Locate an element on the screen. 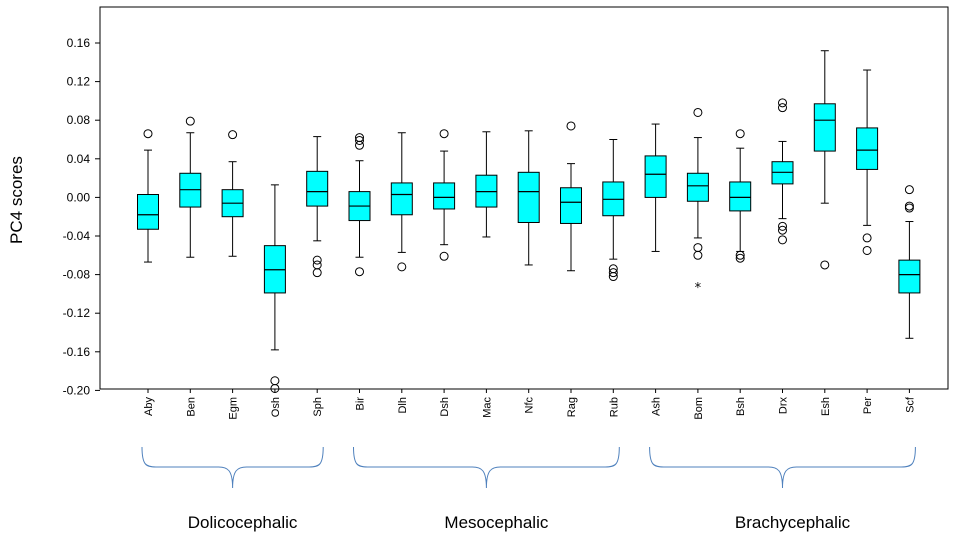 This screenshot has height=539, width=957. box-dsh is located at coordinates (444, 195).